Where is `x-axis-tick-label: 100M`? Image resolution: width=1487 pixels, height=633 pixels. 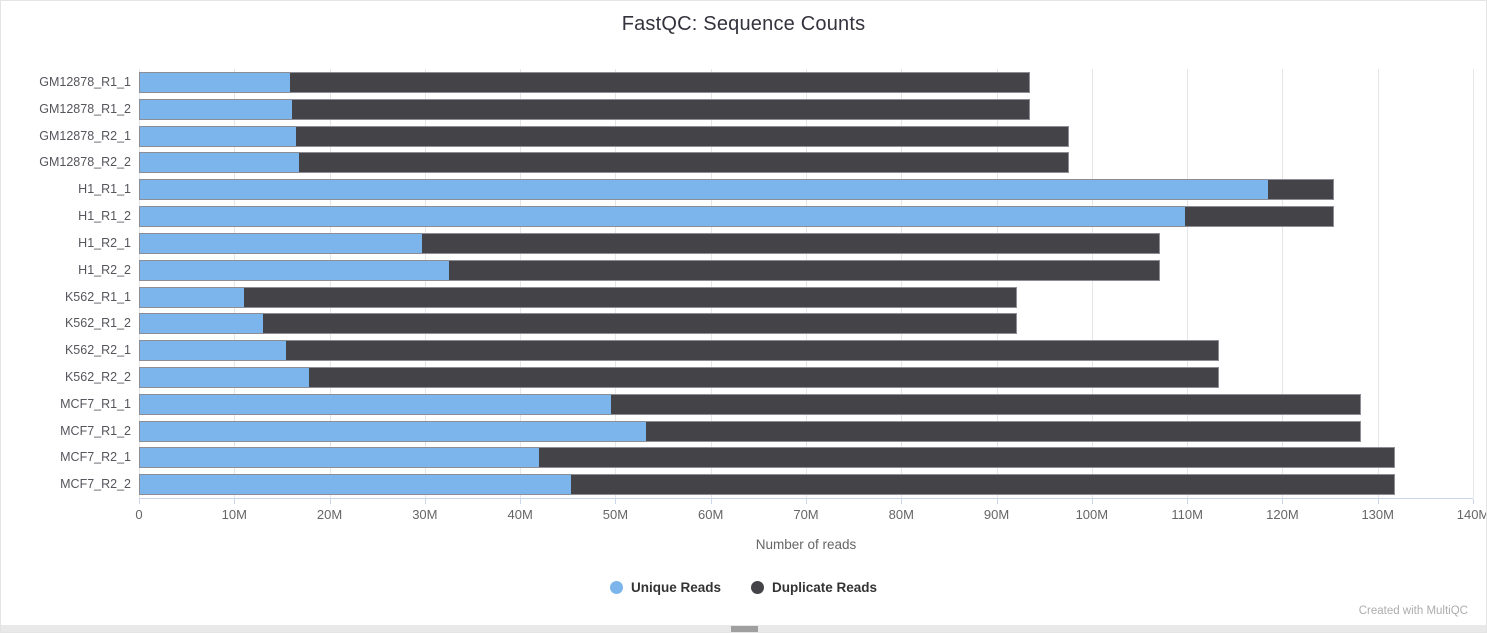
x-axis-tick-label: 100M is located at coordinates (1092, 514).